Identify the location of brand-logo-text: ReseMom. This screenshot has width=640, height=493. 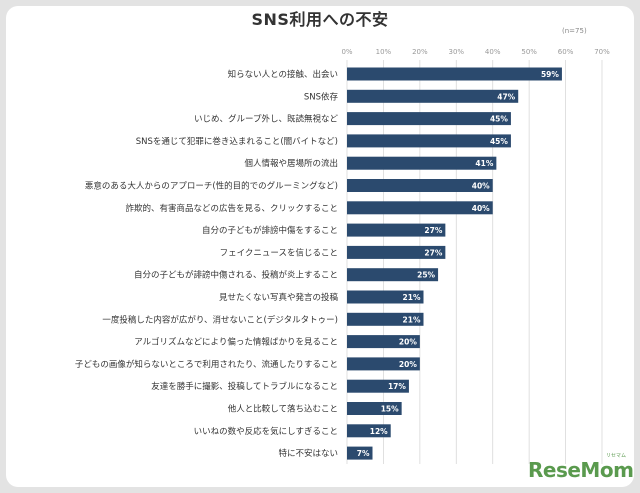
(581, 470).